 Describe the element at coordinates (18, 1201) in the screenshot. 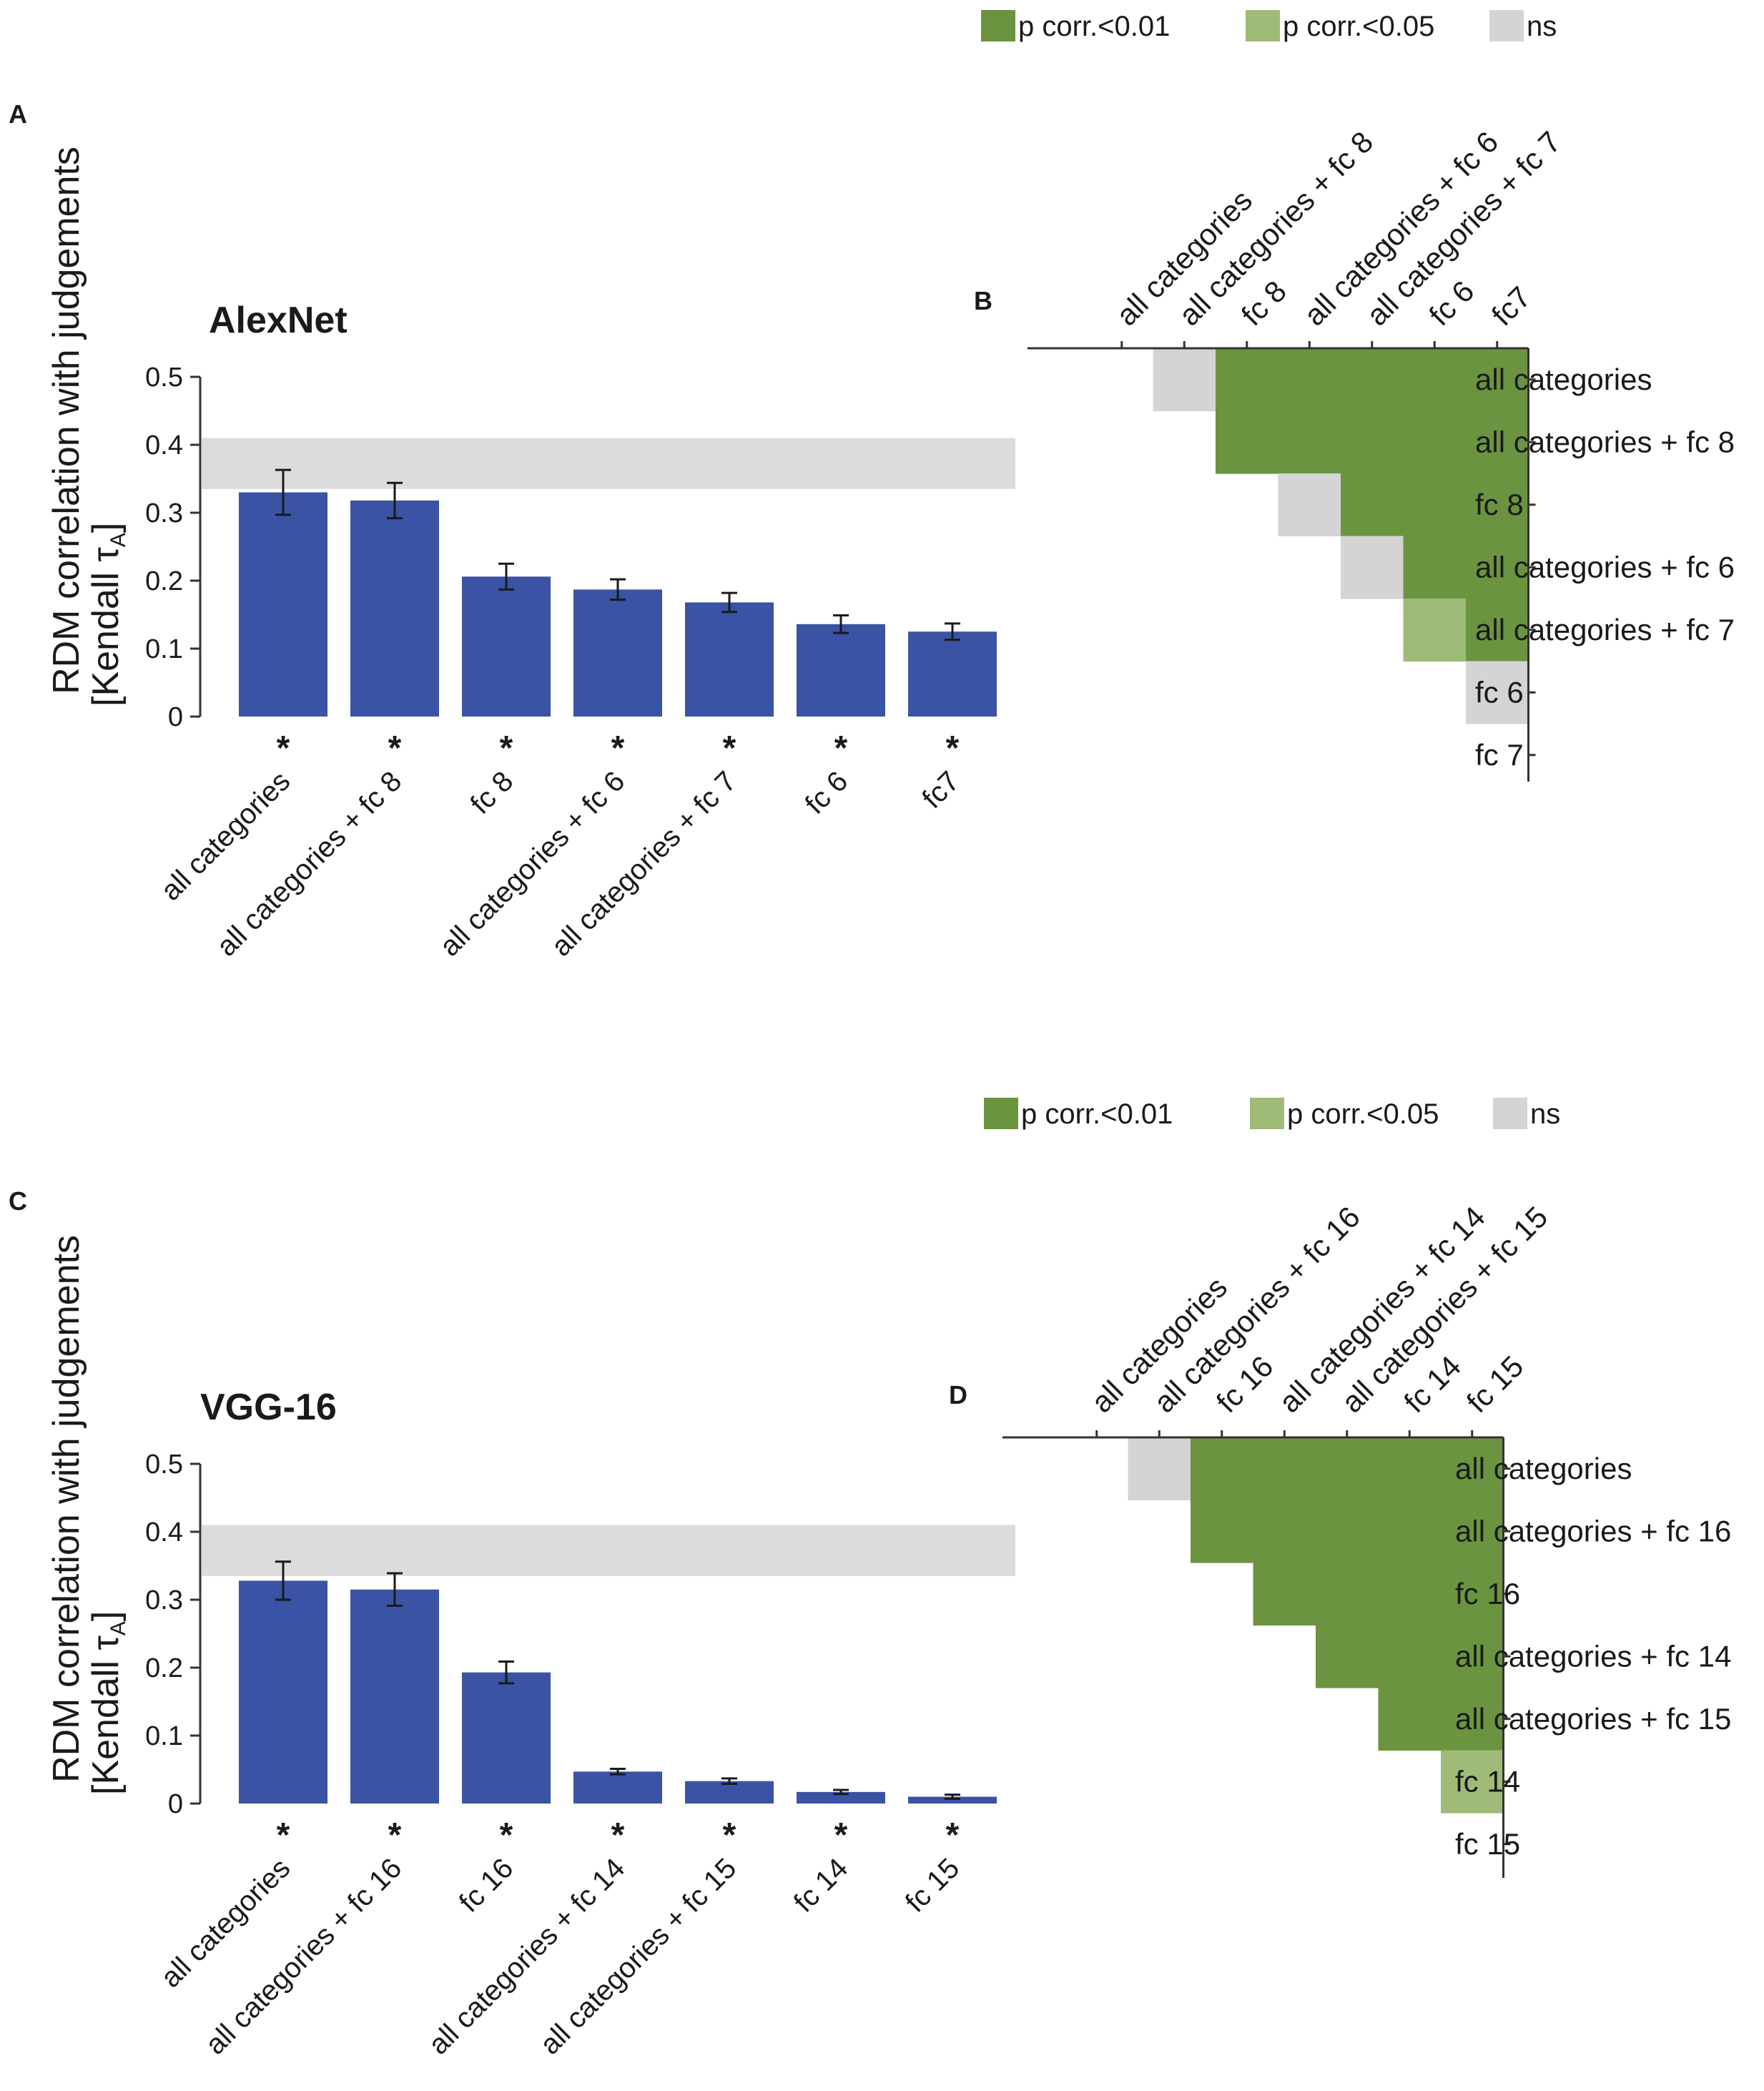

I see `panel-letter: C` at that location.